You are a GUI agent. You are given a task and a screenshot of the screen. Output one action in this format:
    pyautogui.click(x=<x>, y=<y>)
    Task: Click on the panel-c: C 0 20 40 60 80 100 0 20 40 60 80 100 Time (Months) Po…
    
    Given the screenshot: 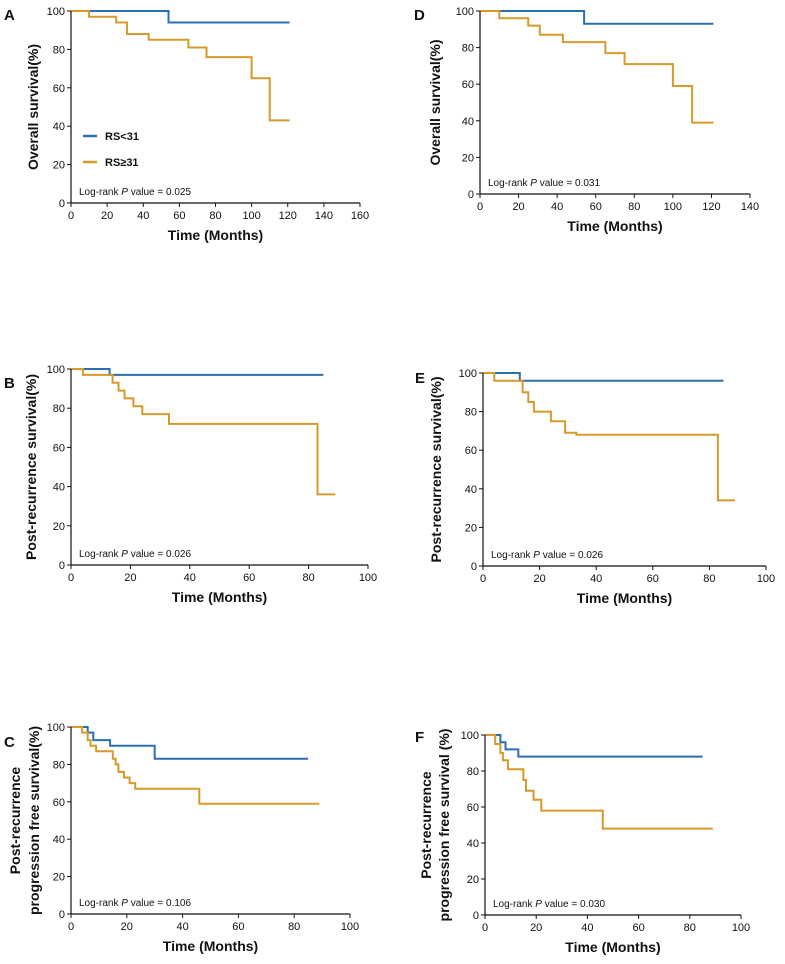 What is the action you would take?
    pyautogui.click(x=181, y=838)
    